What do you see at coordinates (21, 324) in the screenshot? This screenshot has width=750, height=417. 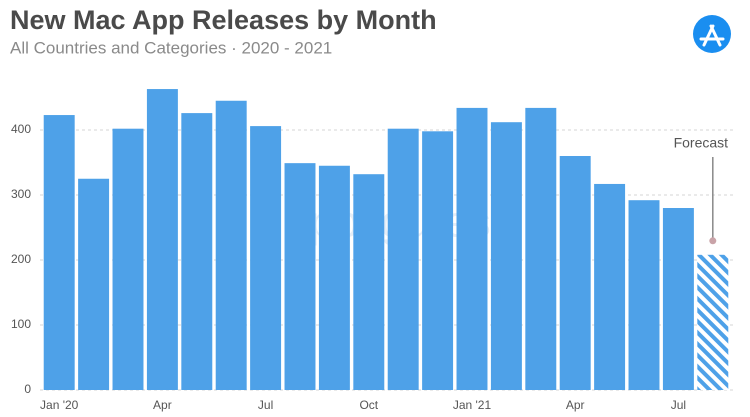 I see `y-tick-label: 100` at bounding box center [21, 324].